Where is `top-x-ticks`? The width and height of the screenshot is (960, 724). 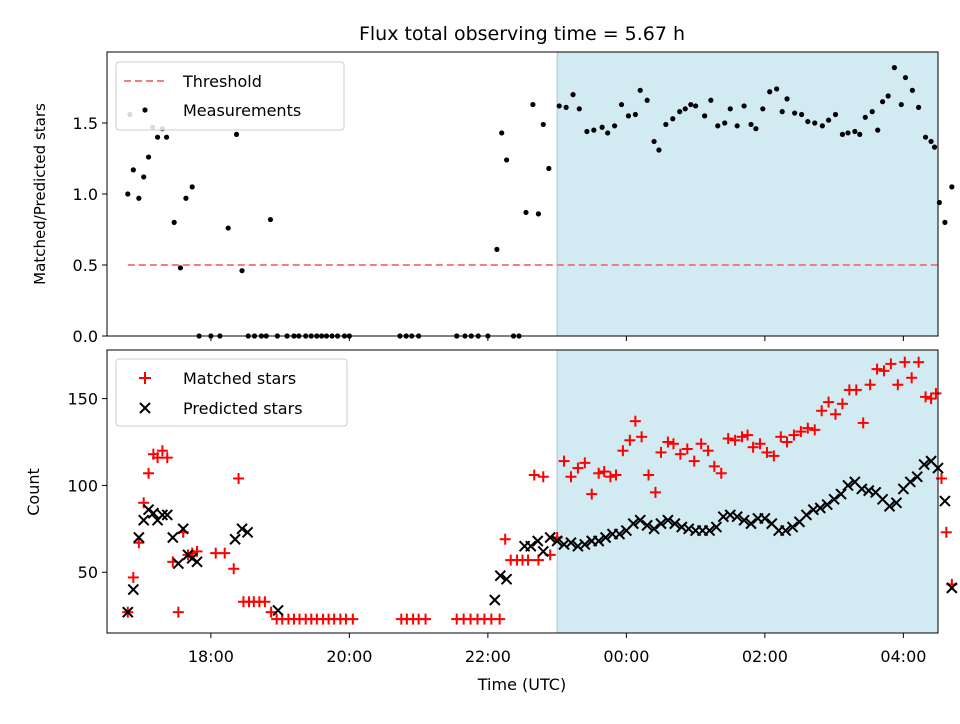 top-x-ticks is located at coordinates (557, 338).